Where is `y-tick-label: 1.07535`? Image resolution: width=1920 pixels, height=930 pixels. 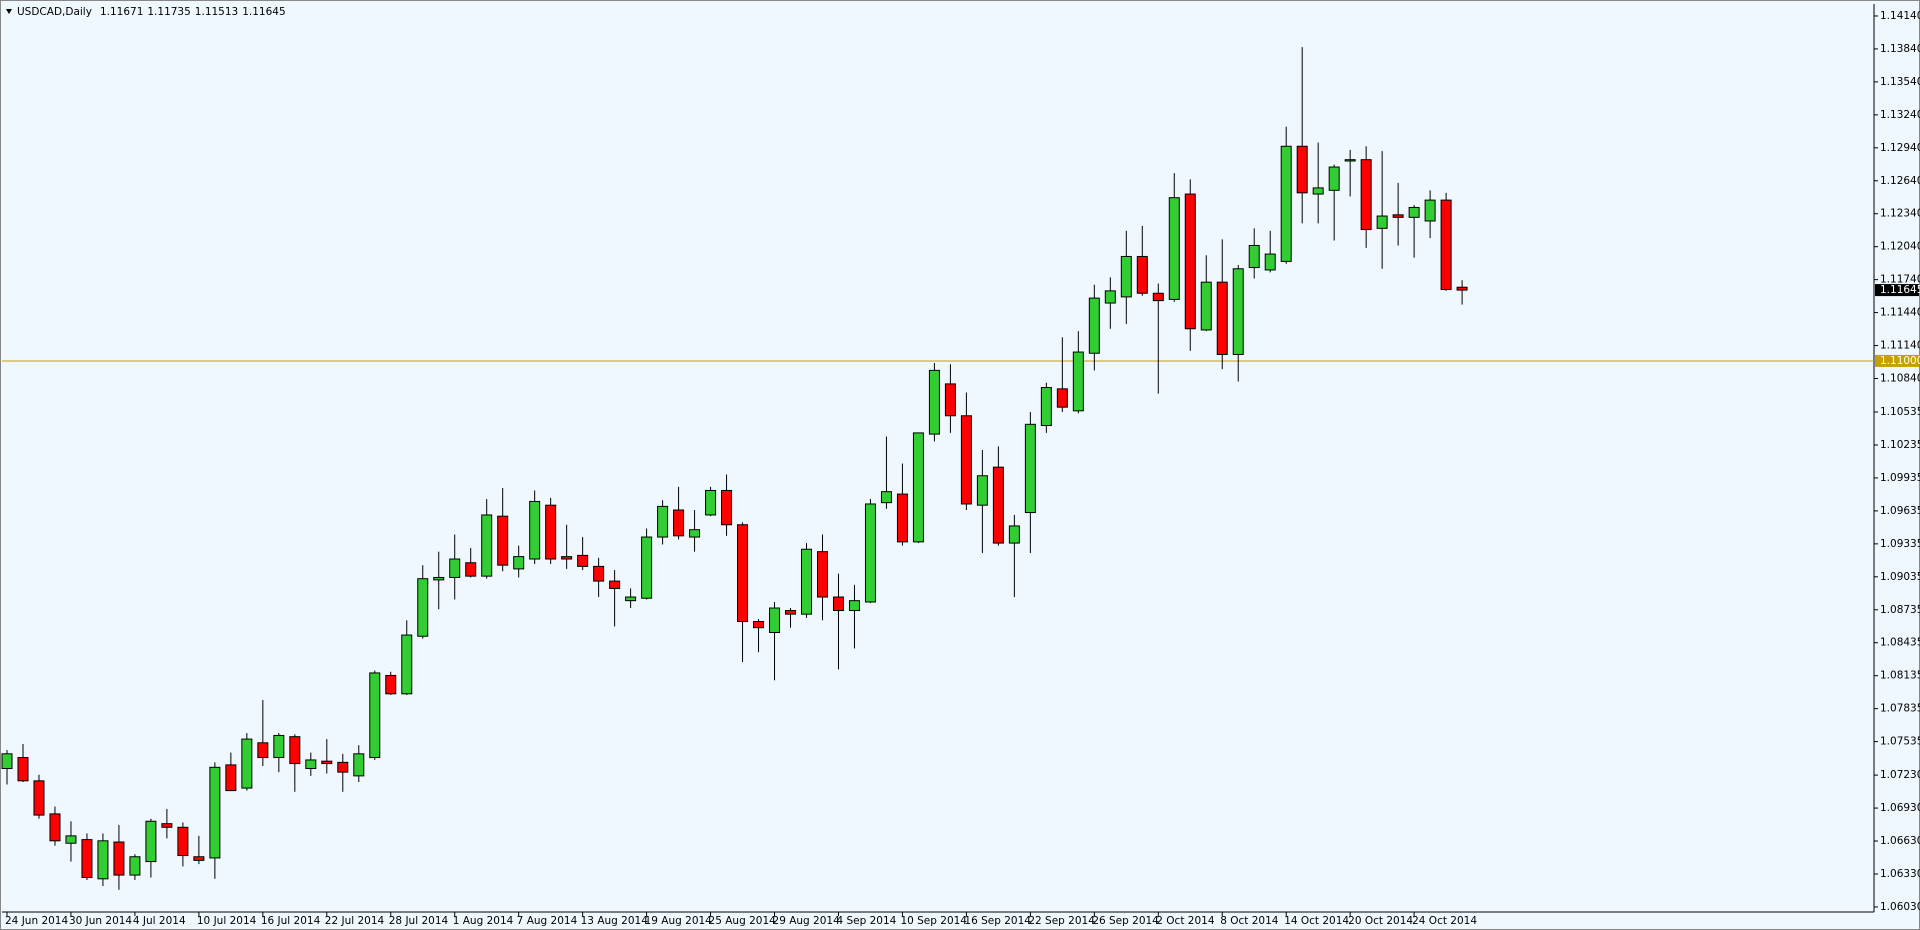 y-tick-label: 1.07535 is located at coordinates (1900, 742).